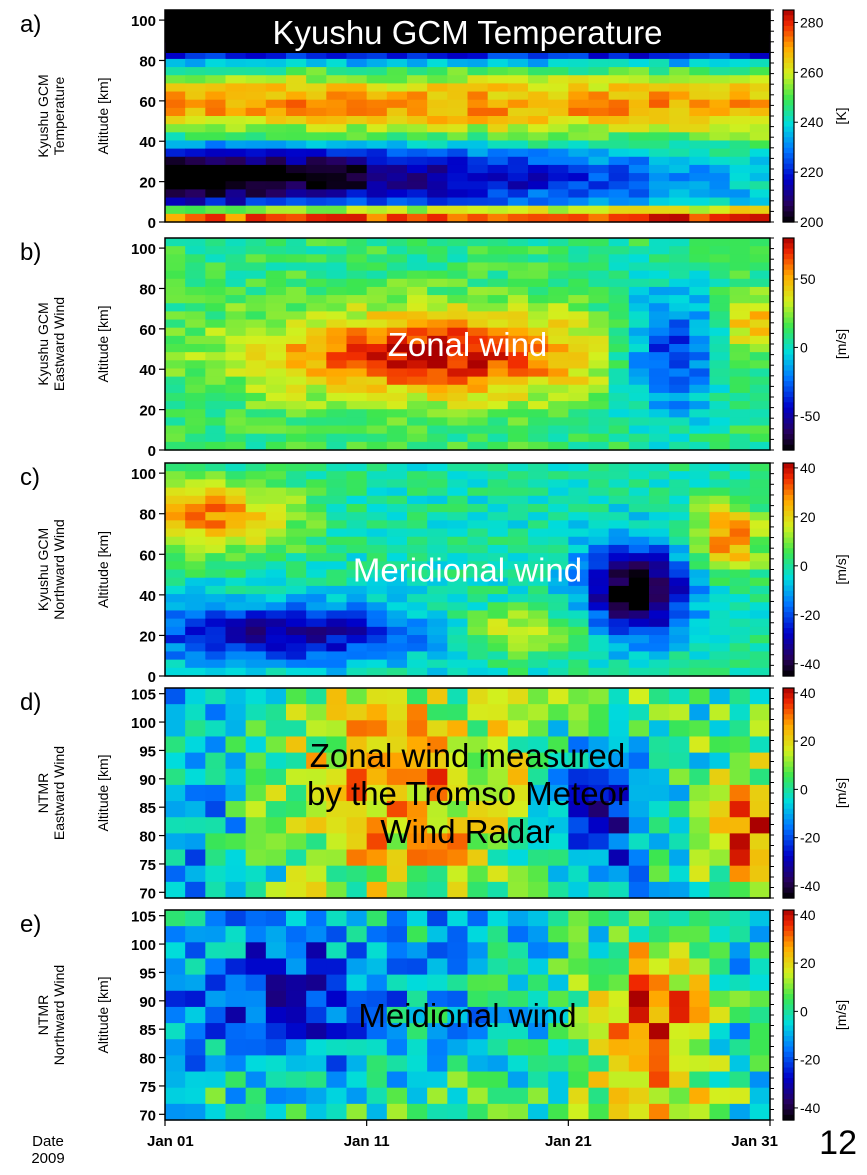 This screenshot has height=1175, width=867. I want to click on colorbar-frame, so click(788, 116).